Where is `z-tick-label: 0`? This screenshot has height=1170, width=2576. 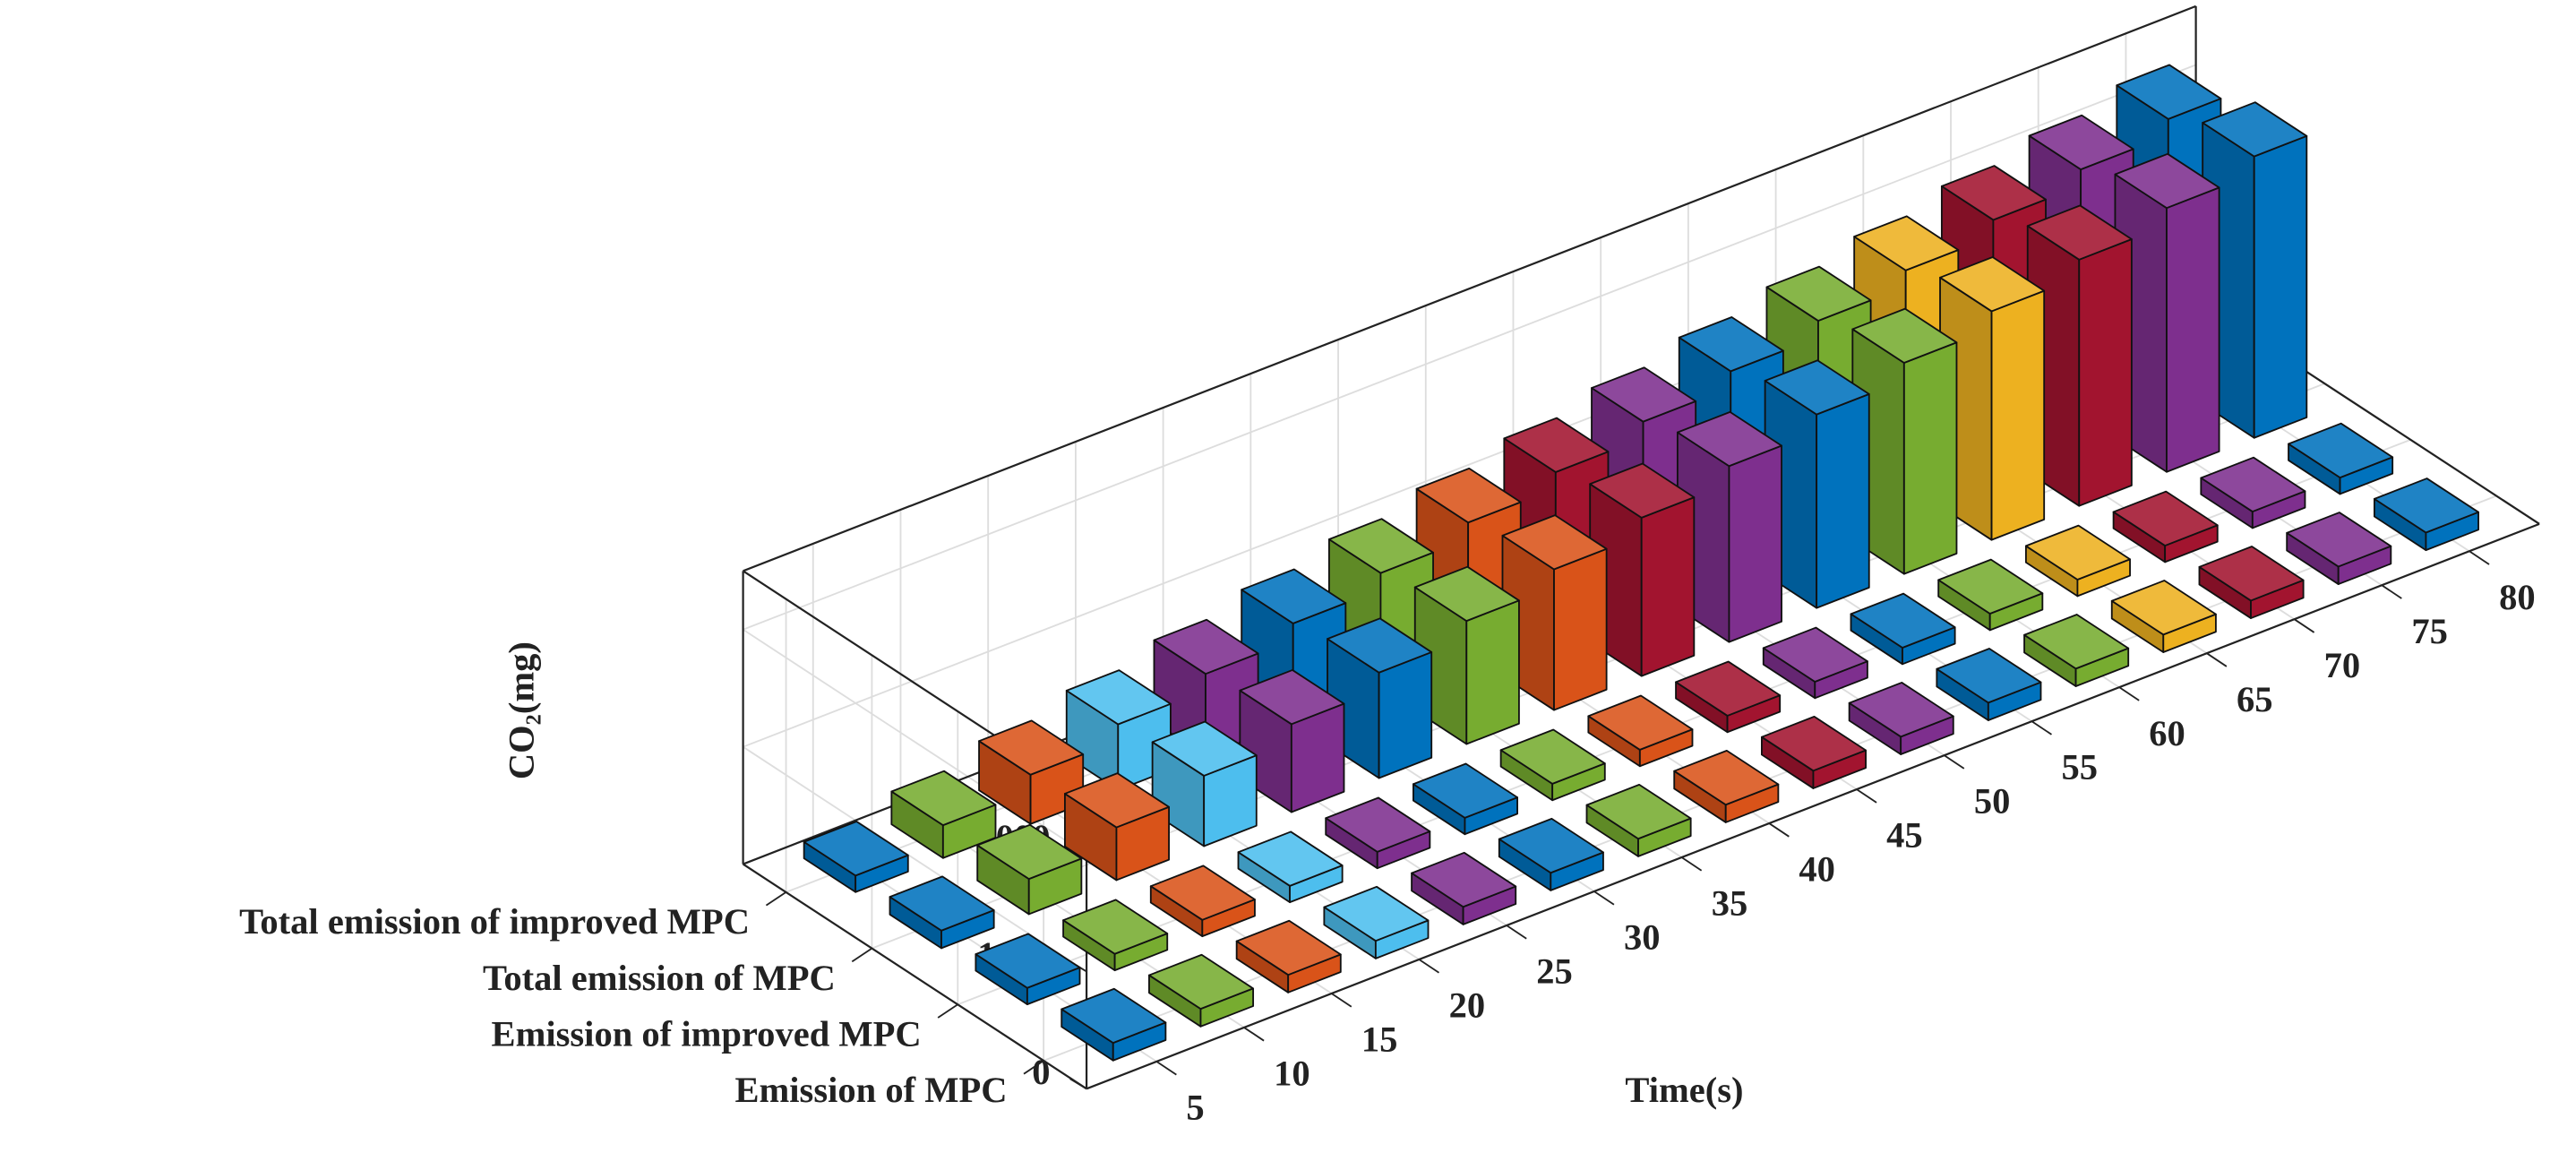
z-tick-label: 0 is located at coordinates (1041, 1072).